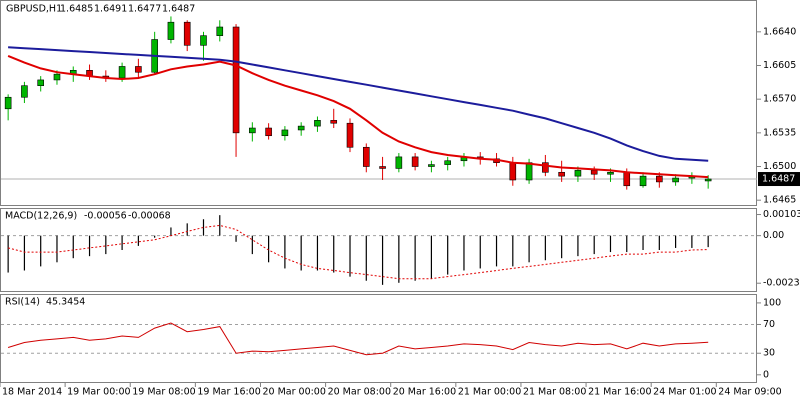 This screenshot has width=800, height=400. What do you see at coordinates (489, 392) in the screenshot?
I see `x-tick-label: 21 Mar 00:00` at bounding box center [489, 392].